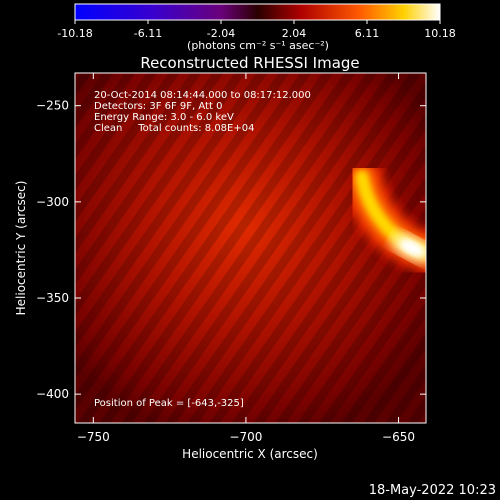 Image resolution: width=500 pixels, height=500 pixels. What do you see at coordinates (245, 437) in the screenshot?
I see `x-tick-label: −700` at bounding box center [245, 437].